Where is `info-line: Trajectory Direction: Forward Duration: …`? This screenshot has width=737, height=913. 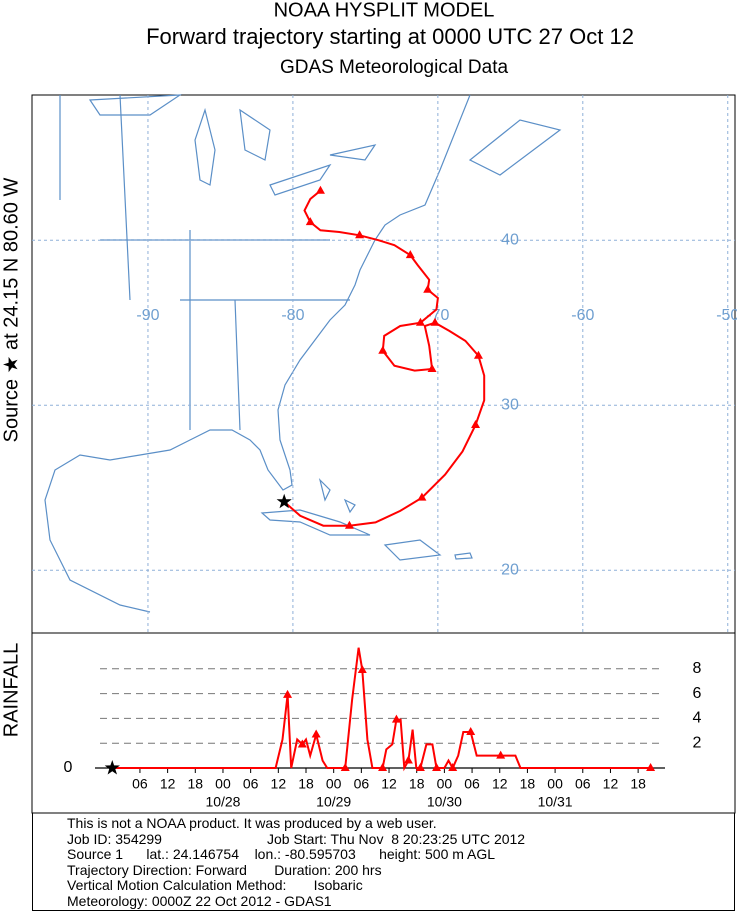 info-line: Trajectory Direction: Forward Duration: … is located at coordinates (224, 869).